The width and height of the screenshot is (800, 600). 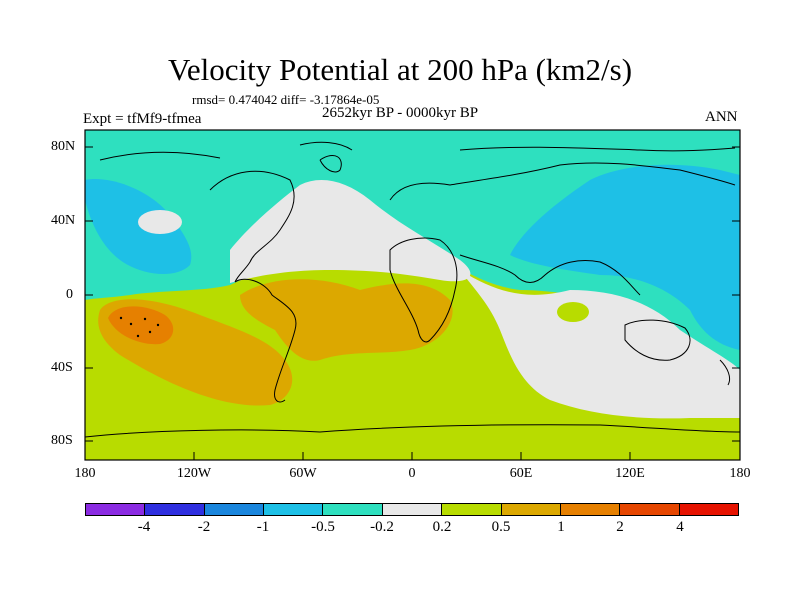 What do you see at coordinates (323, 527) in the screenshot?
I see `colorbar-label: -0.5` at bounding box center [323, 527].